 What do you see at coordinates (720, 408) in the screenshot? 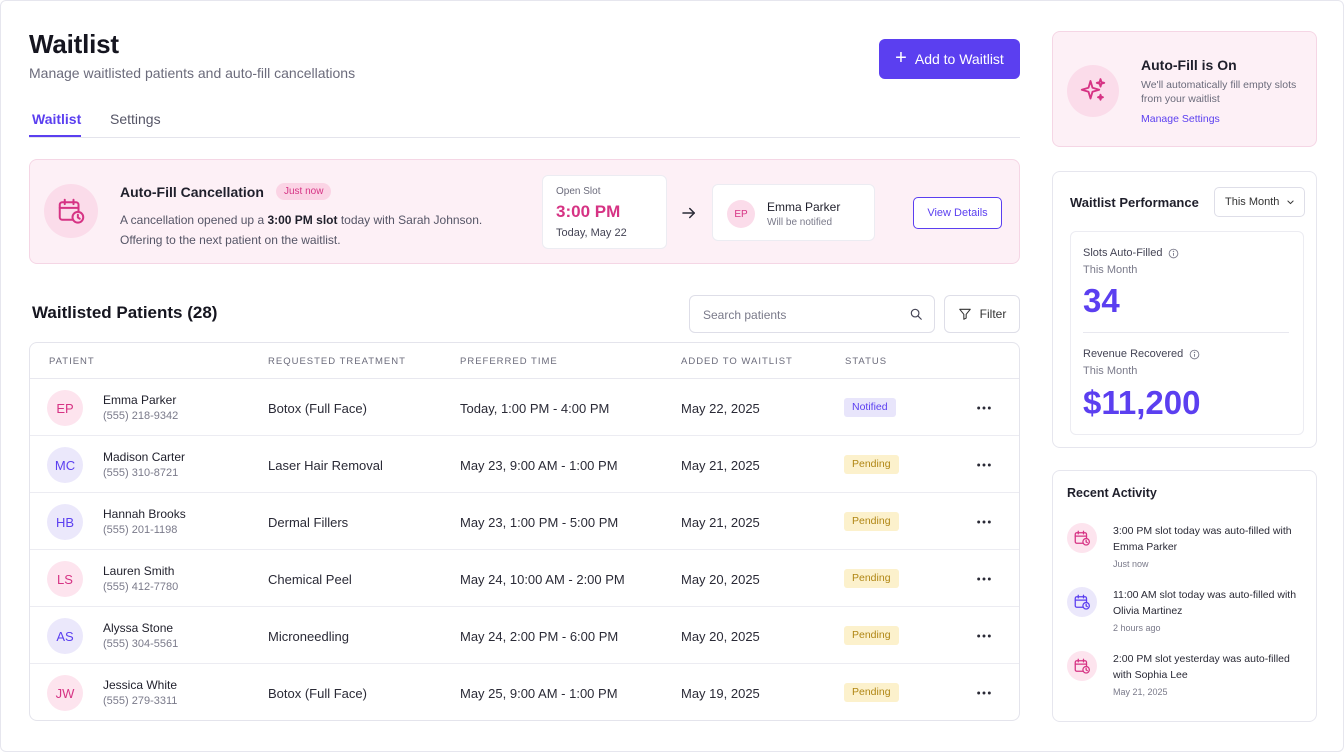
I see `added-date: May 22, 2025` at bounding box center [720, 408].